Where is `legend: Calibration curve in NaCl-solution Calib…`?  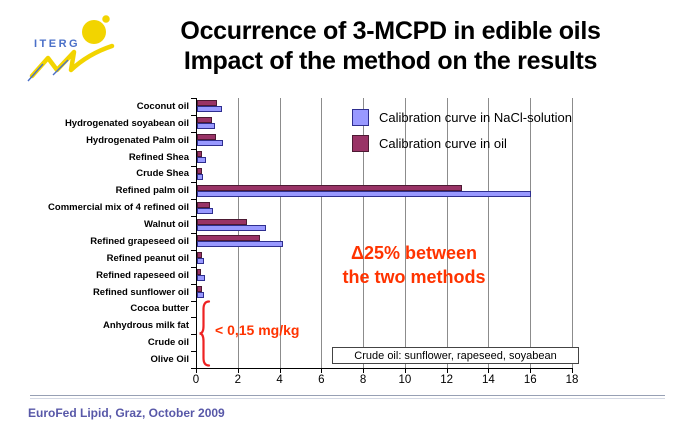
legend: Calibration curve in NaCl-solution Calib… is located at coordinates (462, 135).